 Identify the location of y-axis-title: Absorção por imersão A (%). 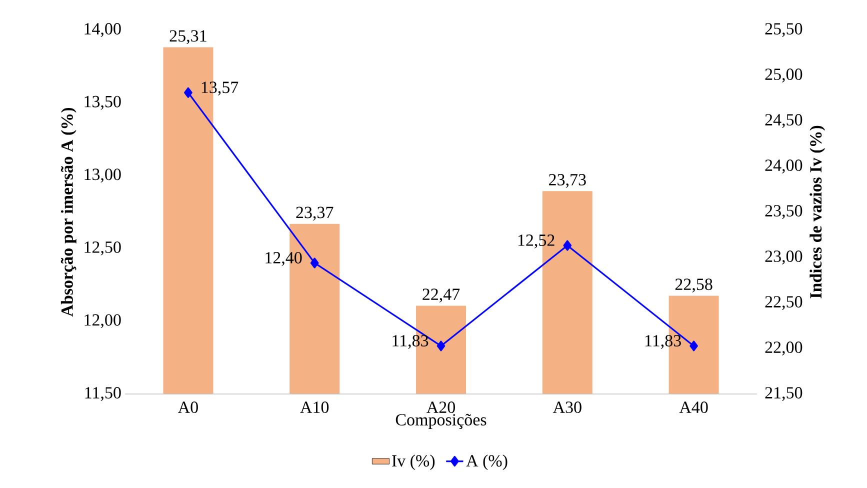
(68, 212).